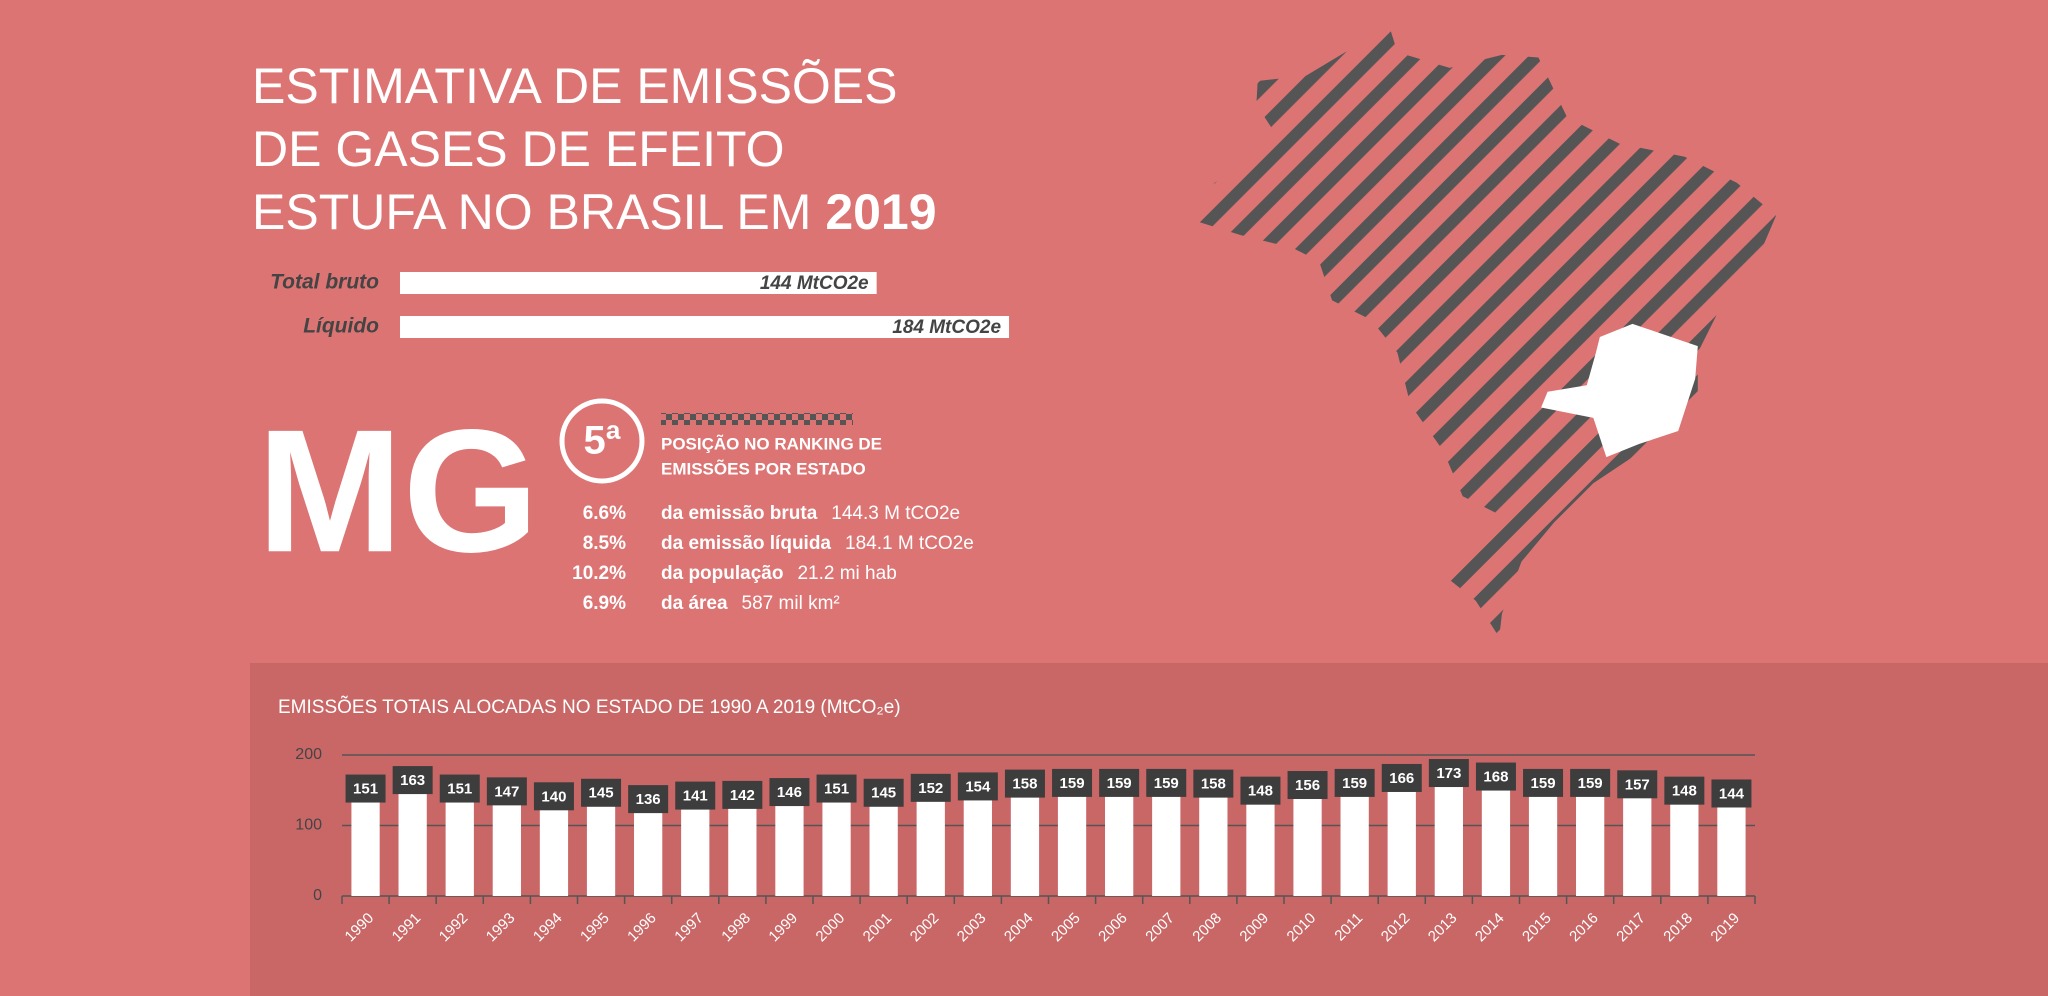  Describe the element at coordinates (880, 212) in the screenshot. I see `title-year: 2019` at that location.